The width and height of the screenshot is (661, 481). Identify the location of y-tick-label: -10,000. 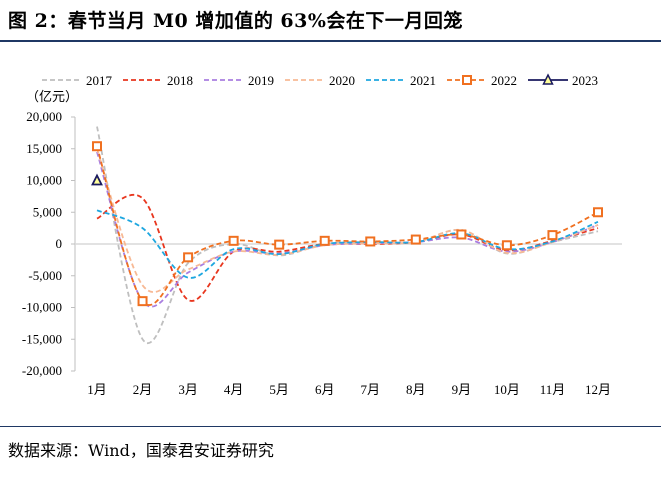
(42, 307).